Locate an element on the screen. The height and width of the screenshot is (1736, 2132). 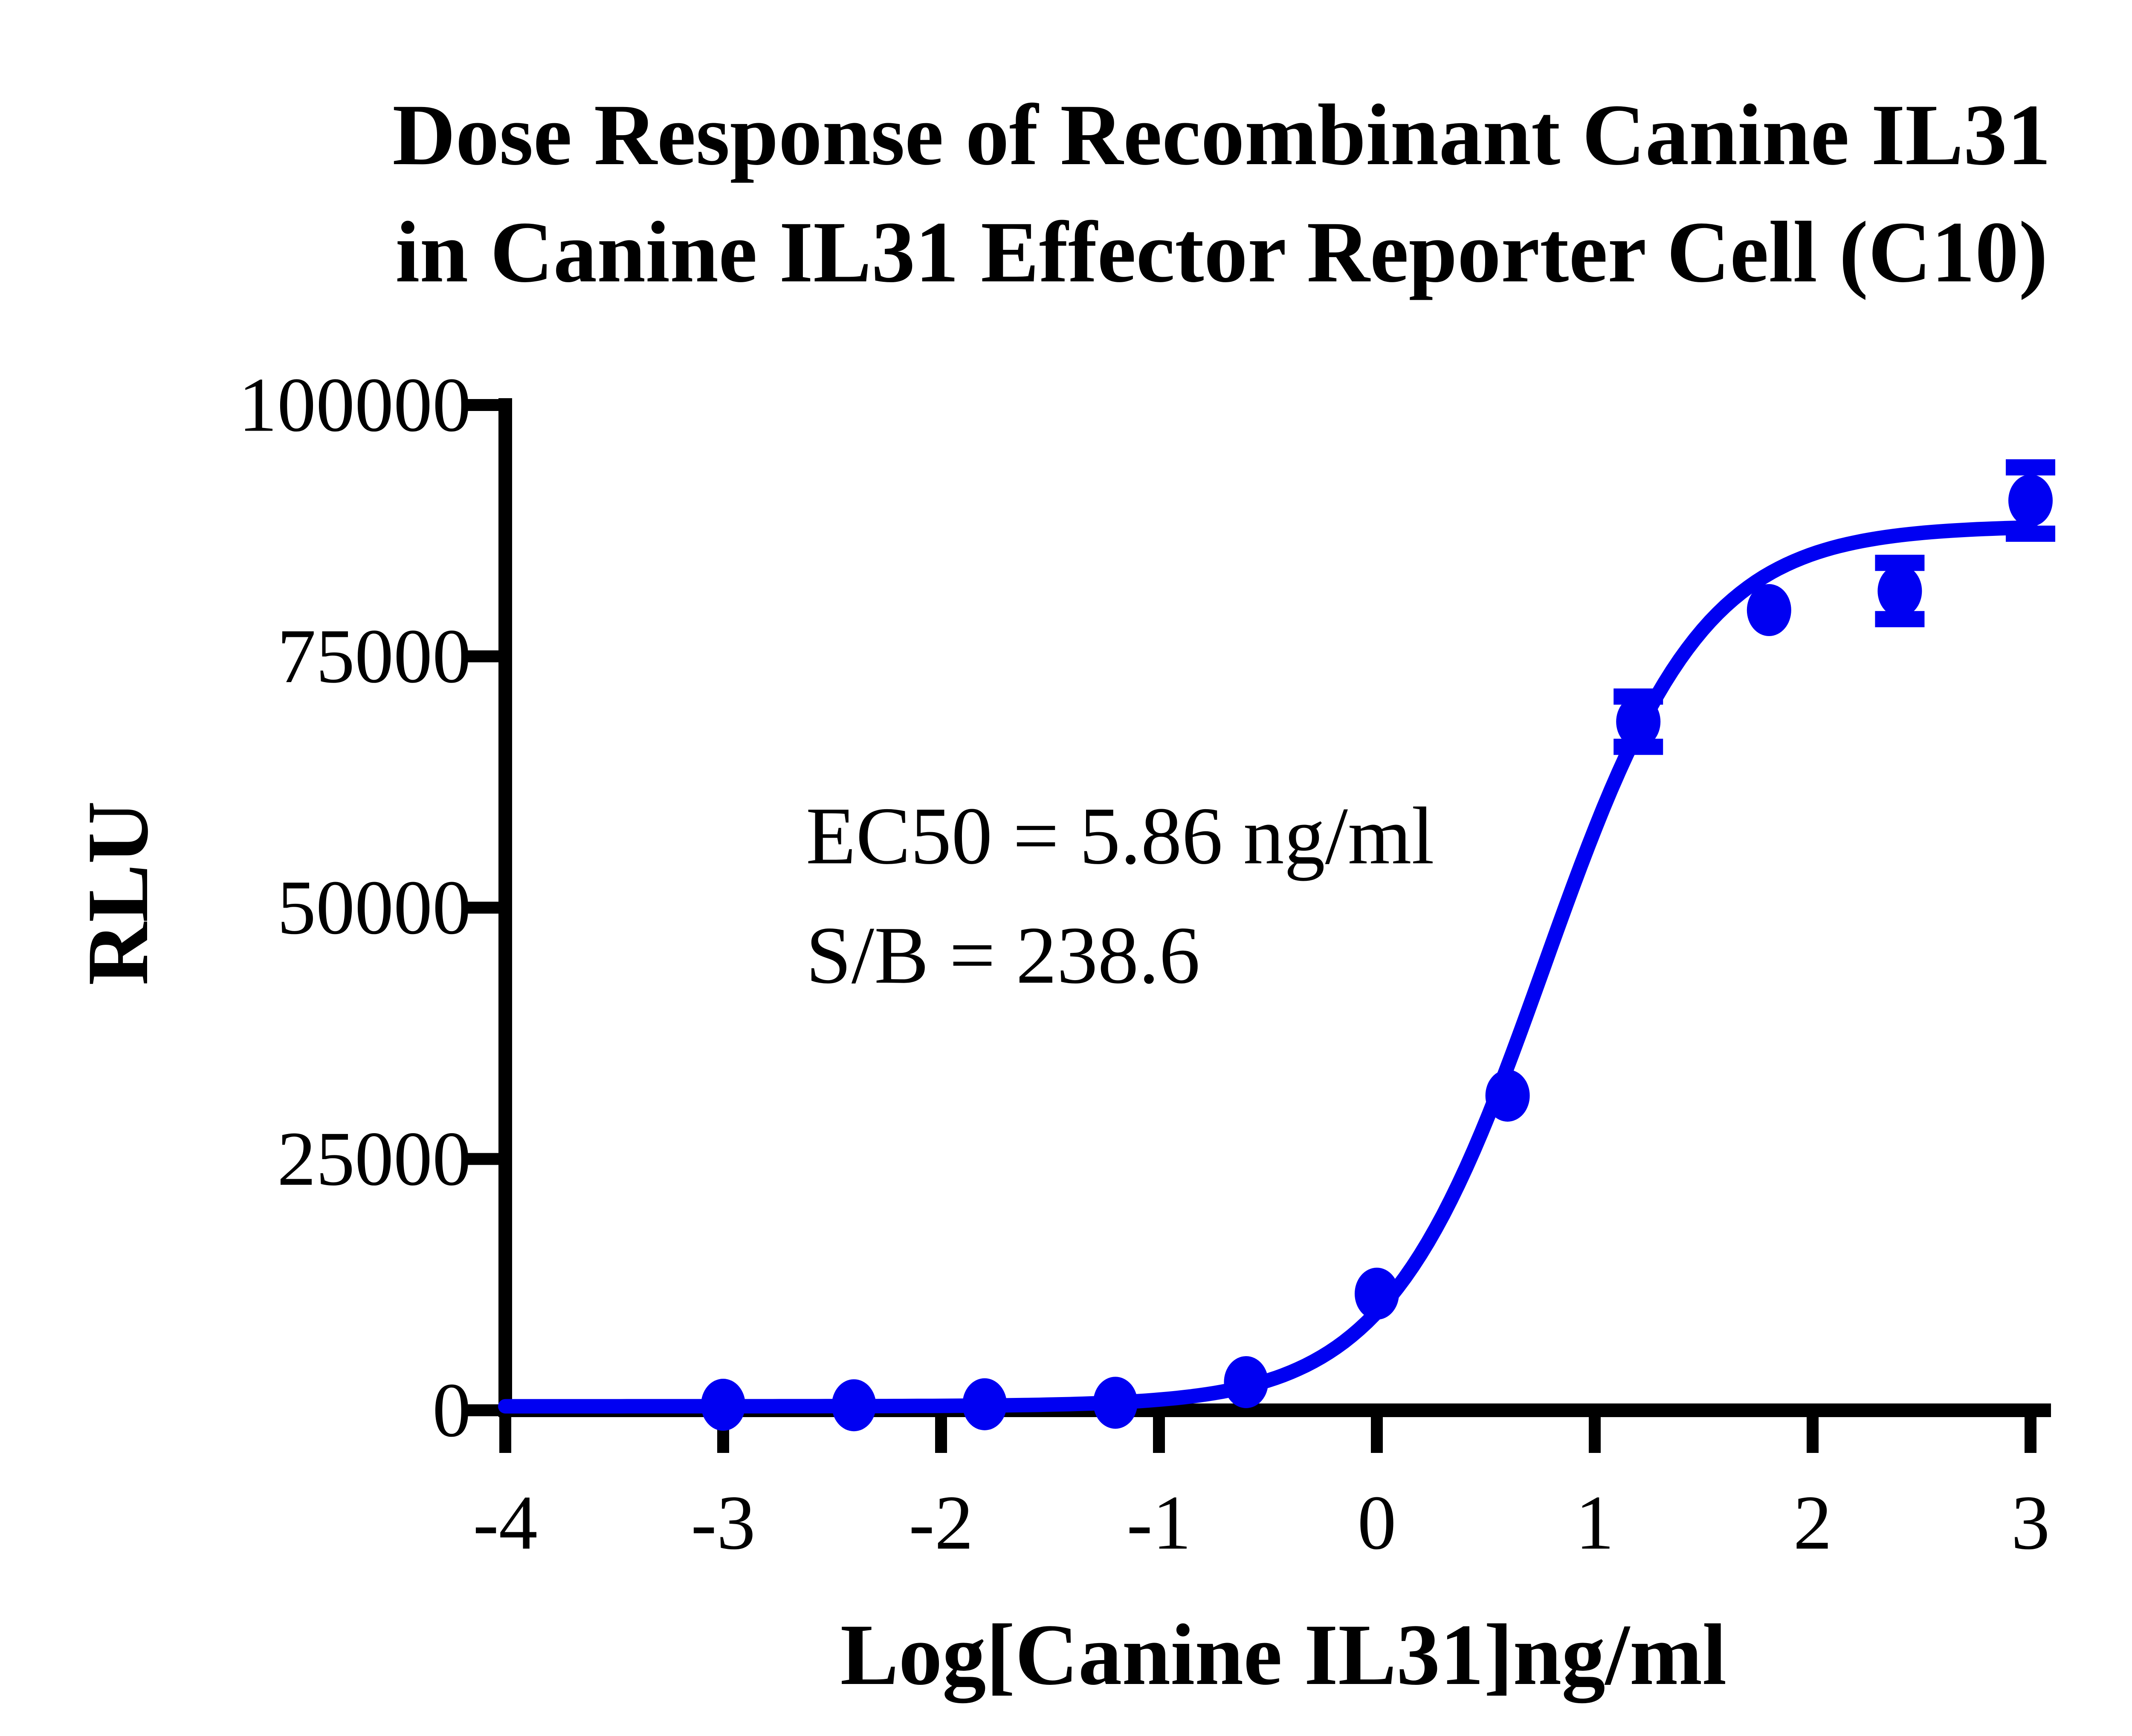
x-tick-label: -2 is located at coordinates (941, 1523).